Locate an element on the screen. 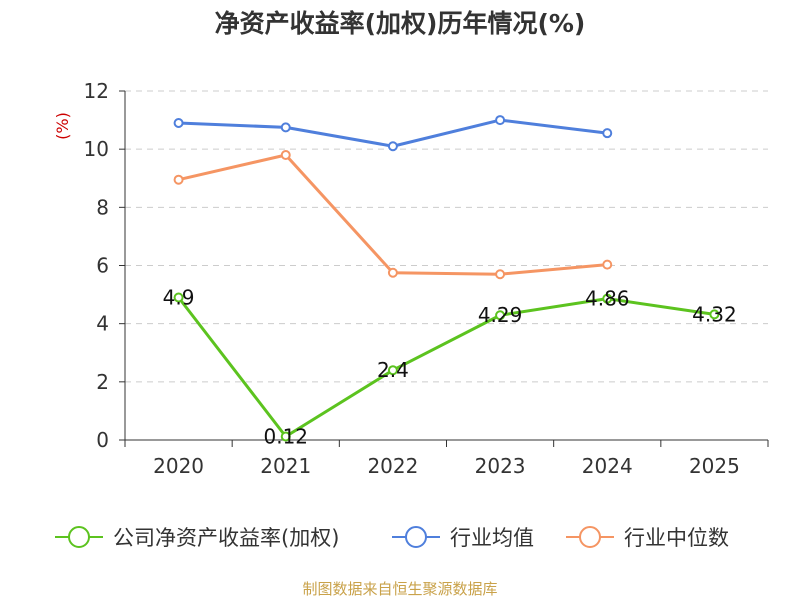  data-label: 4.9 is located at coordinates (179, 297).